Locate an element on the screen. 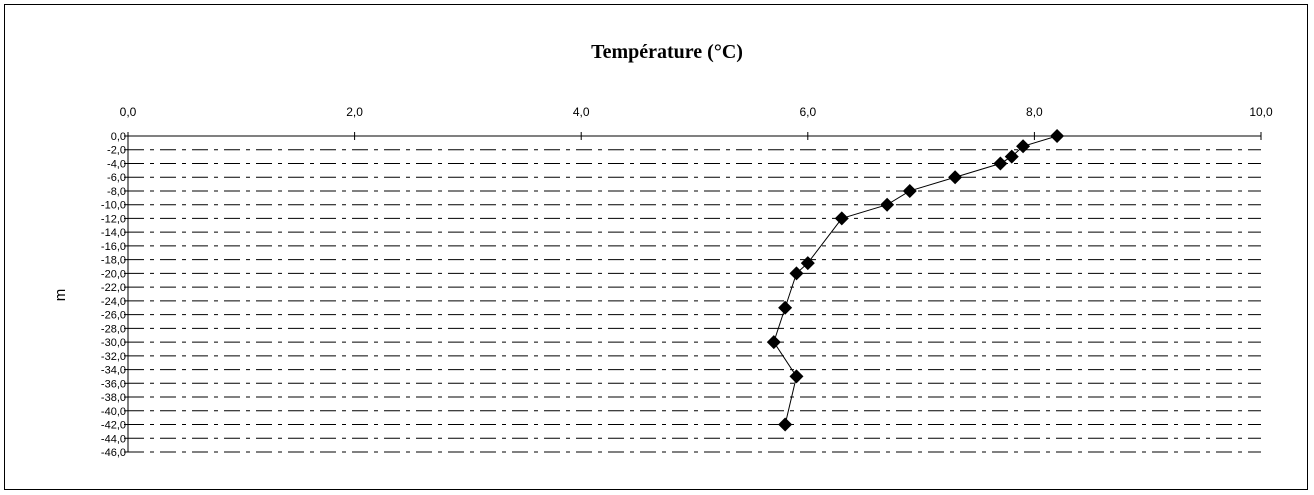  y-tick-label: -28,0 is located at coordinates (113, 329).